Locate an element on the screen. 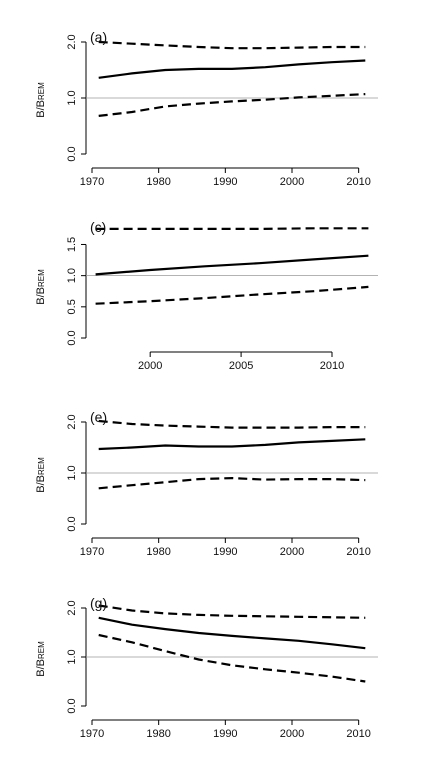 Image resolution: width=433 pixels, height=778 pixels. panel-label: (g) is located at coordinates (98, 603).